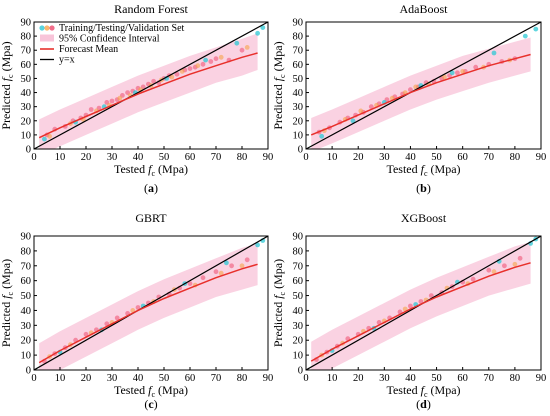  Describe the element at coordinates (6, 78) in the screenshot. I see `y-axis-label-var: f` at that location.